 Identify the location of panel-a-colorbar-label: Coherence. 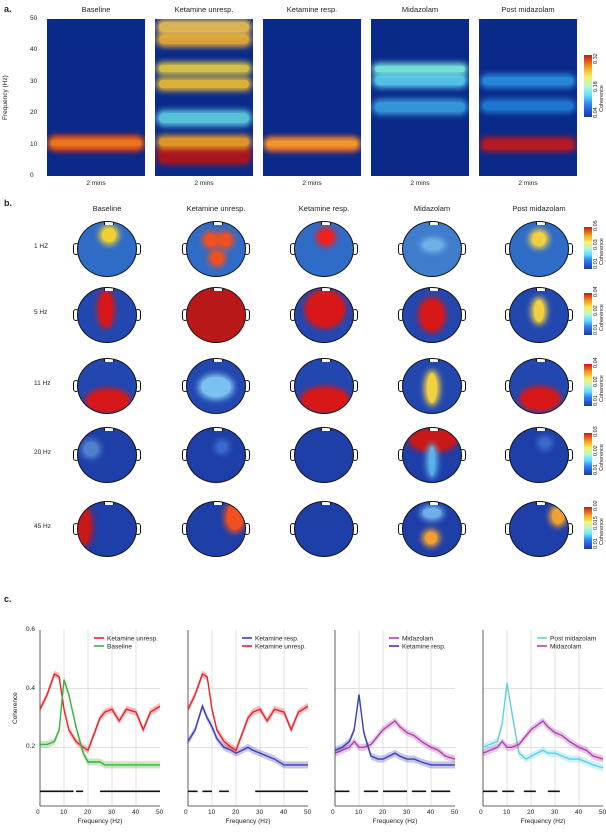
(602, 98).